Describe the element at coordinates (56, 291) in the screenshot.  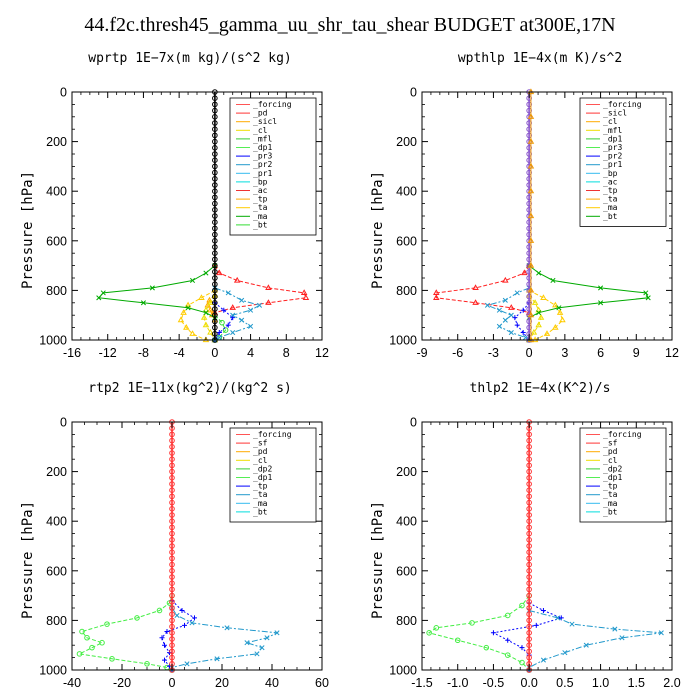
I see `y-tick-label: 800` at that location.